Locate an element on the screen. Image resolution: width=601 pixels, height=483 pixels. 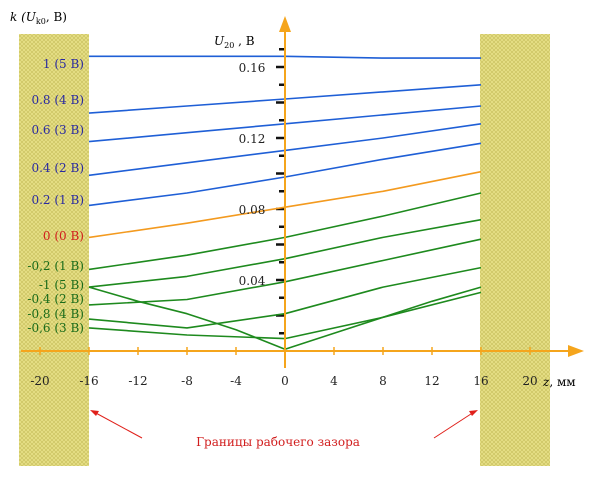
x-tick-label: -4 is located at coordinates (236, 381).